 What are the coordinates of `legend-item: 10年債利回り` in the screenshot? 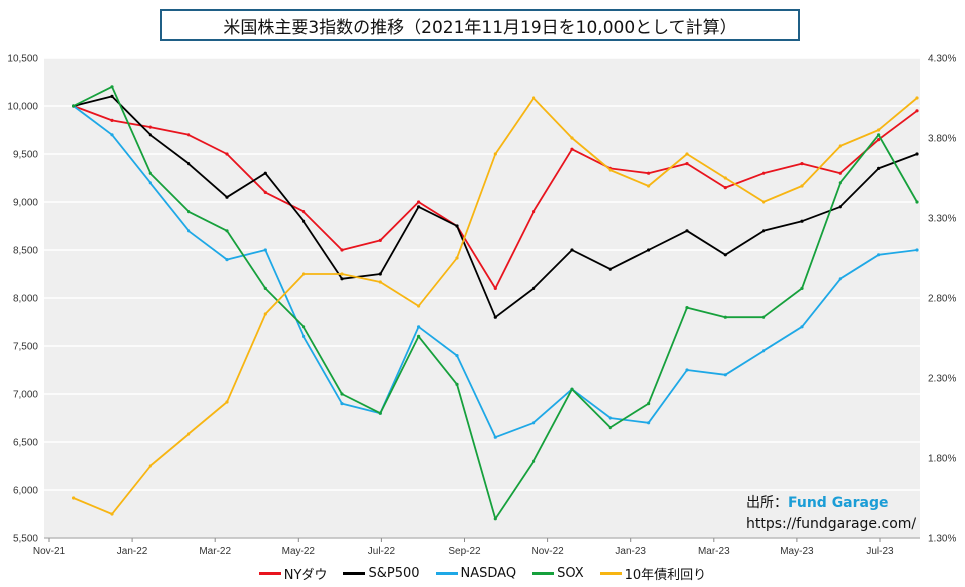 It's located at (652, 573).